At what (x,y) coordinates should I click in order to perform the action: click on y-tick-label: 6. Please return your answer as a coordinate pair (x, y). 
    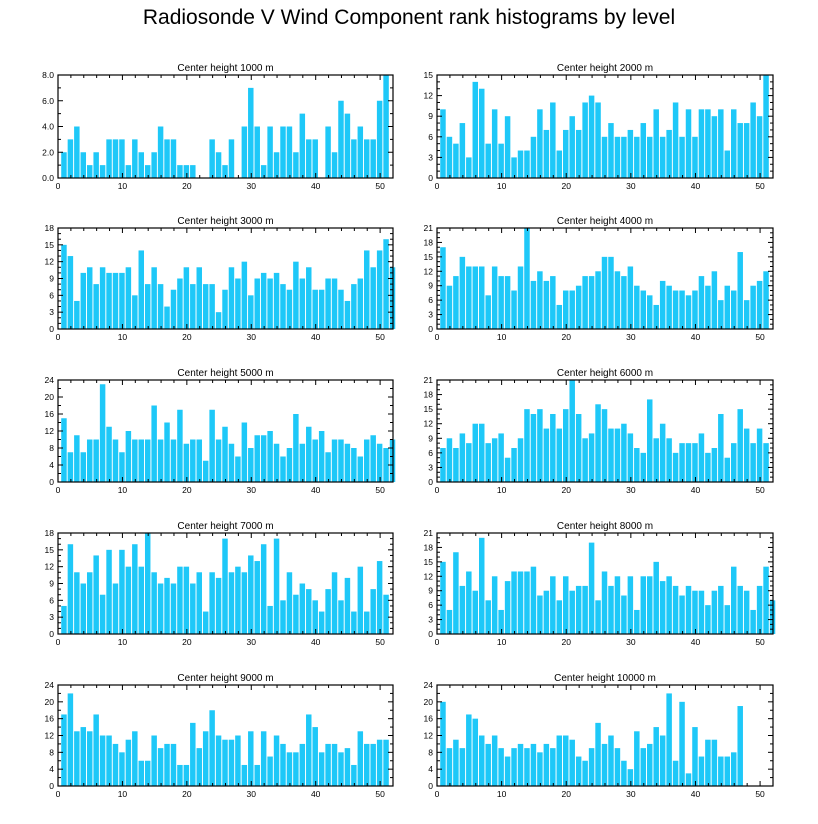
    Looking at the image, I should click on (430, 605).